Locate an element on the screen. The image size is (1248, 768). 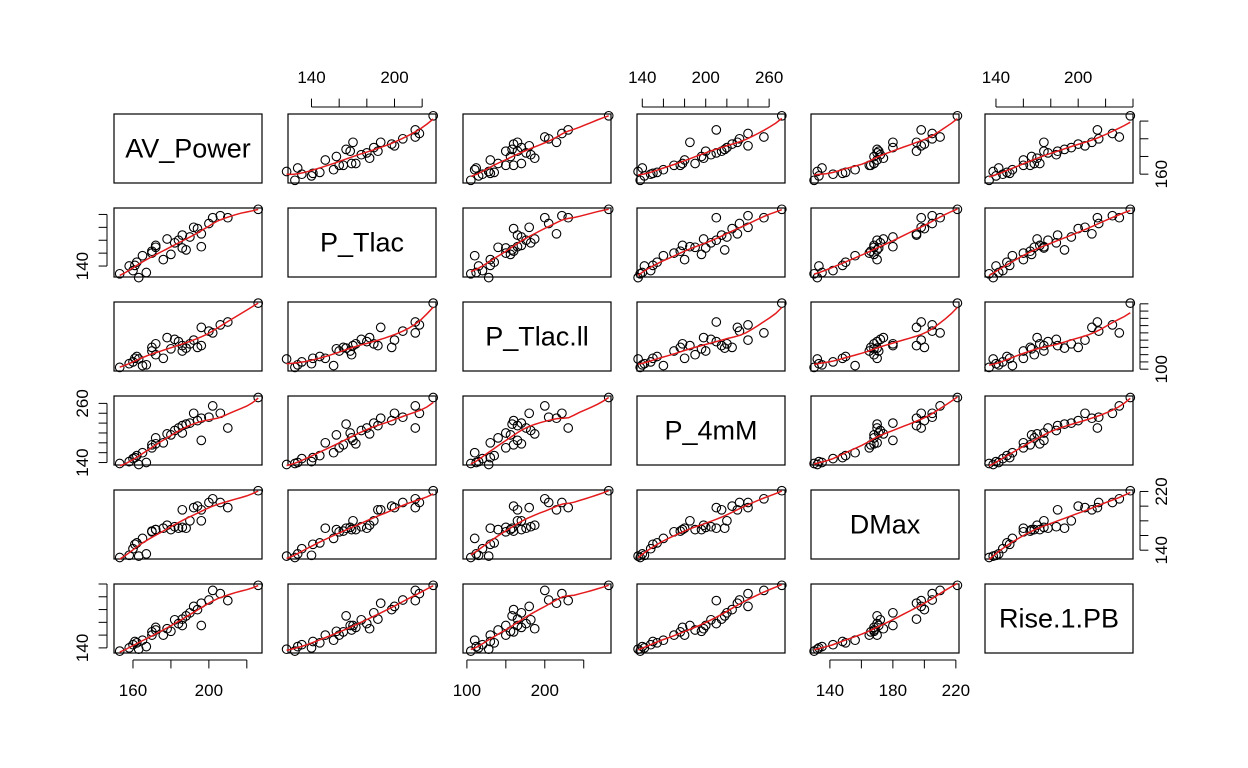
smooth-line-r5-c3 is located at coordinates (710, 617).